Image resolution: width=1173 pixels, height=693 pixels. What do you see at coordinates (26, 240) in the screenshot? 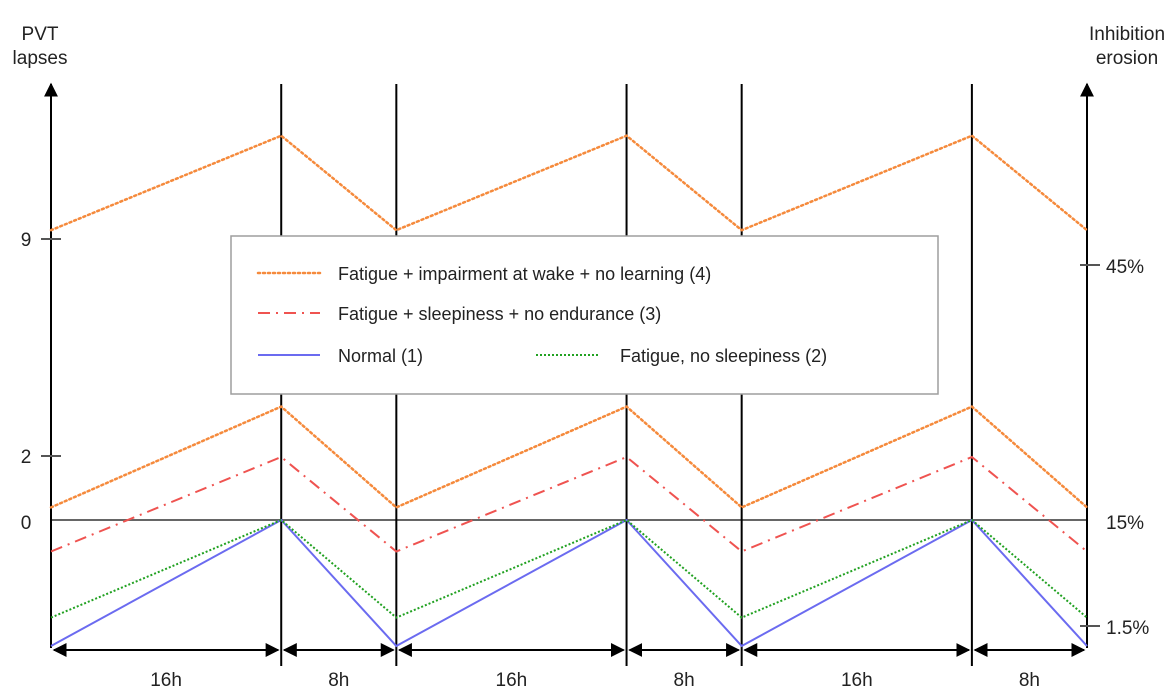
I see `left-tick-label-9: 9` at bounding box center [26, 240].